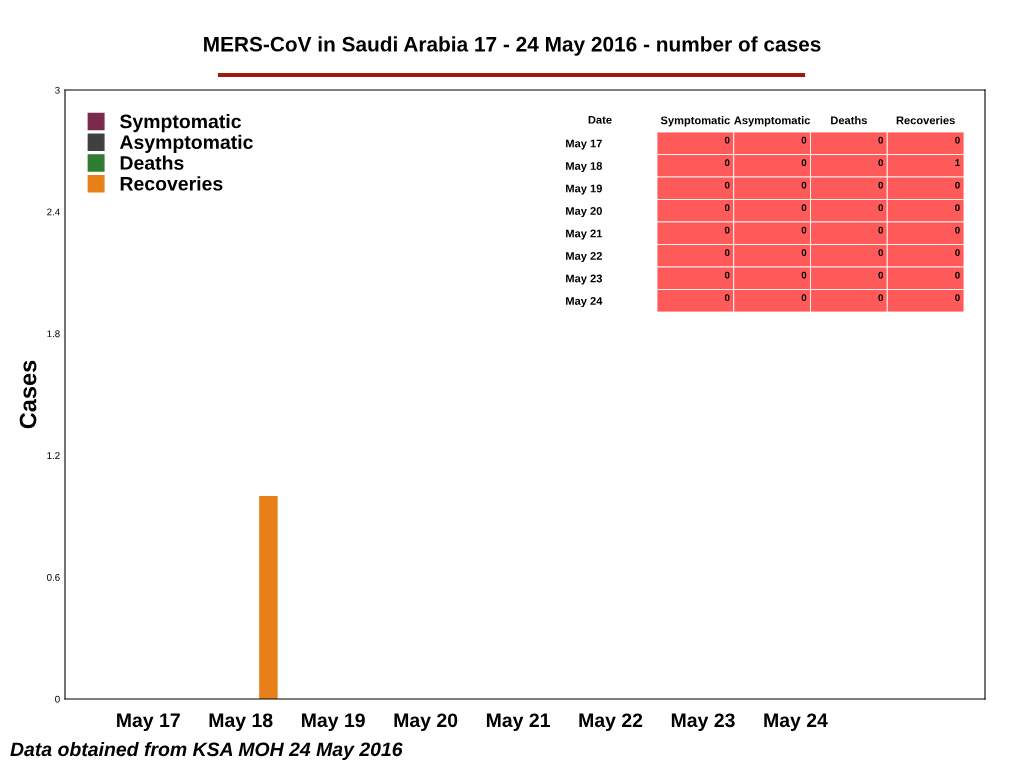 The image size is (1024, 768). Describe the element at coordinates (796, 722) in the screenshot. I see `x-tick-label: May 24` at that location.